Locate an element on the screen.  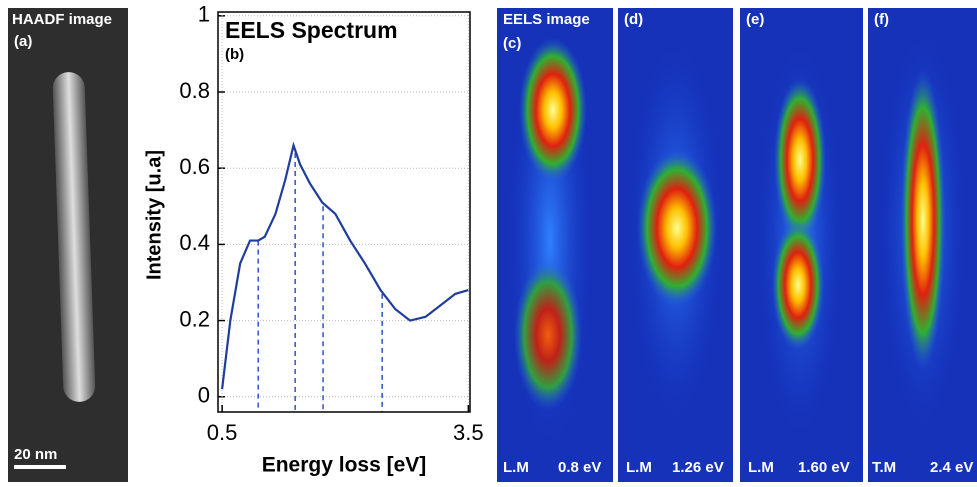
x-tick-label: 0.5 is located at coordinates (222, 432).